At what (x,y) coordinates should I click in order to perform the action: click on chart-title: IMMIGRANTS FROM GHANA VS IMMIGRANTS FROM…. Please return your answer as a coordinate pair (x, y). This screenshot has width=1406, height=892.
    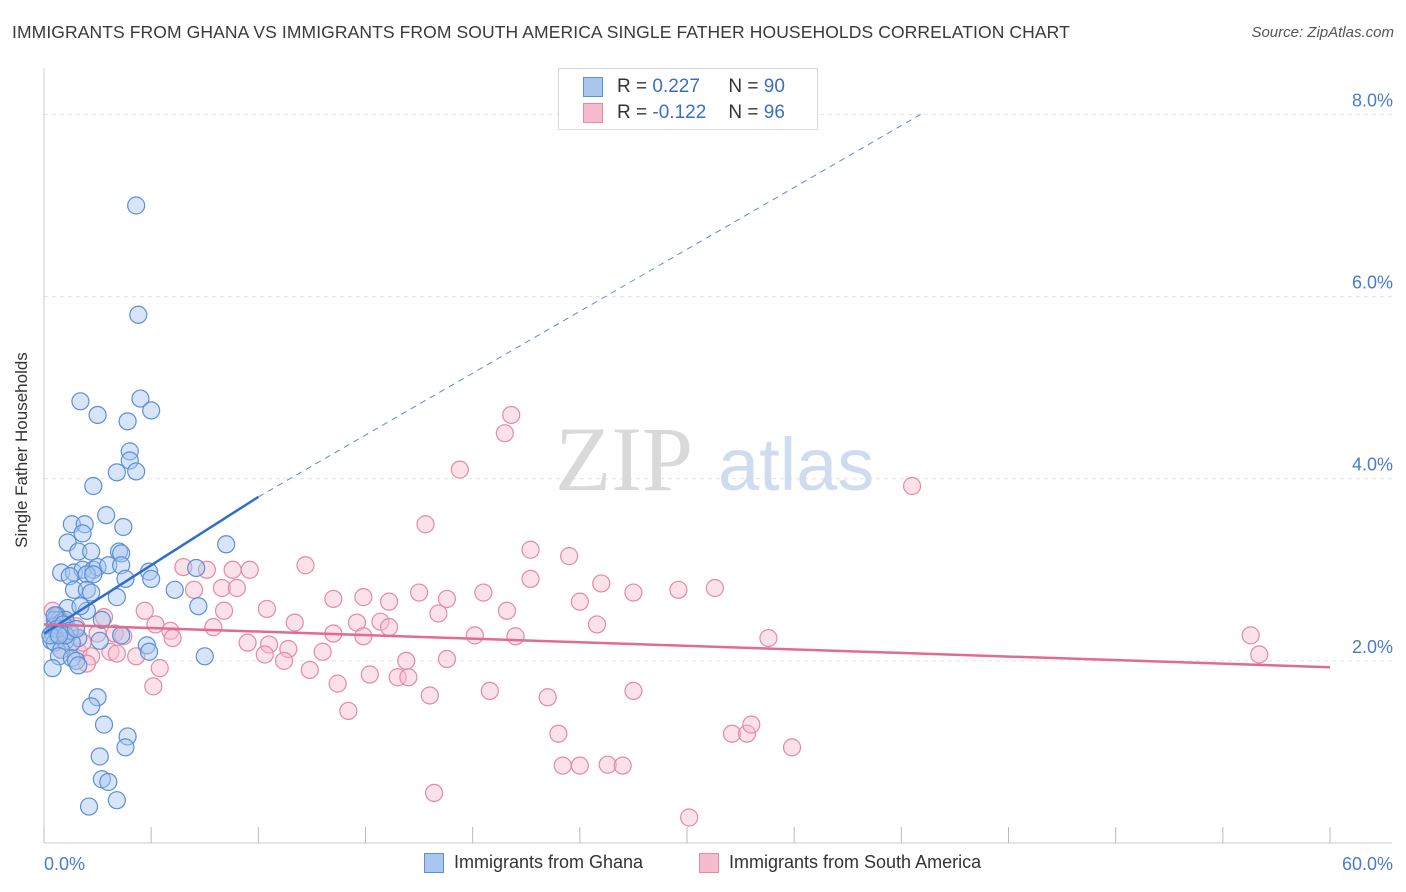
    Looking at the image, I should click on (541, 32).